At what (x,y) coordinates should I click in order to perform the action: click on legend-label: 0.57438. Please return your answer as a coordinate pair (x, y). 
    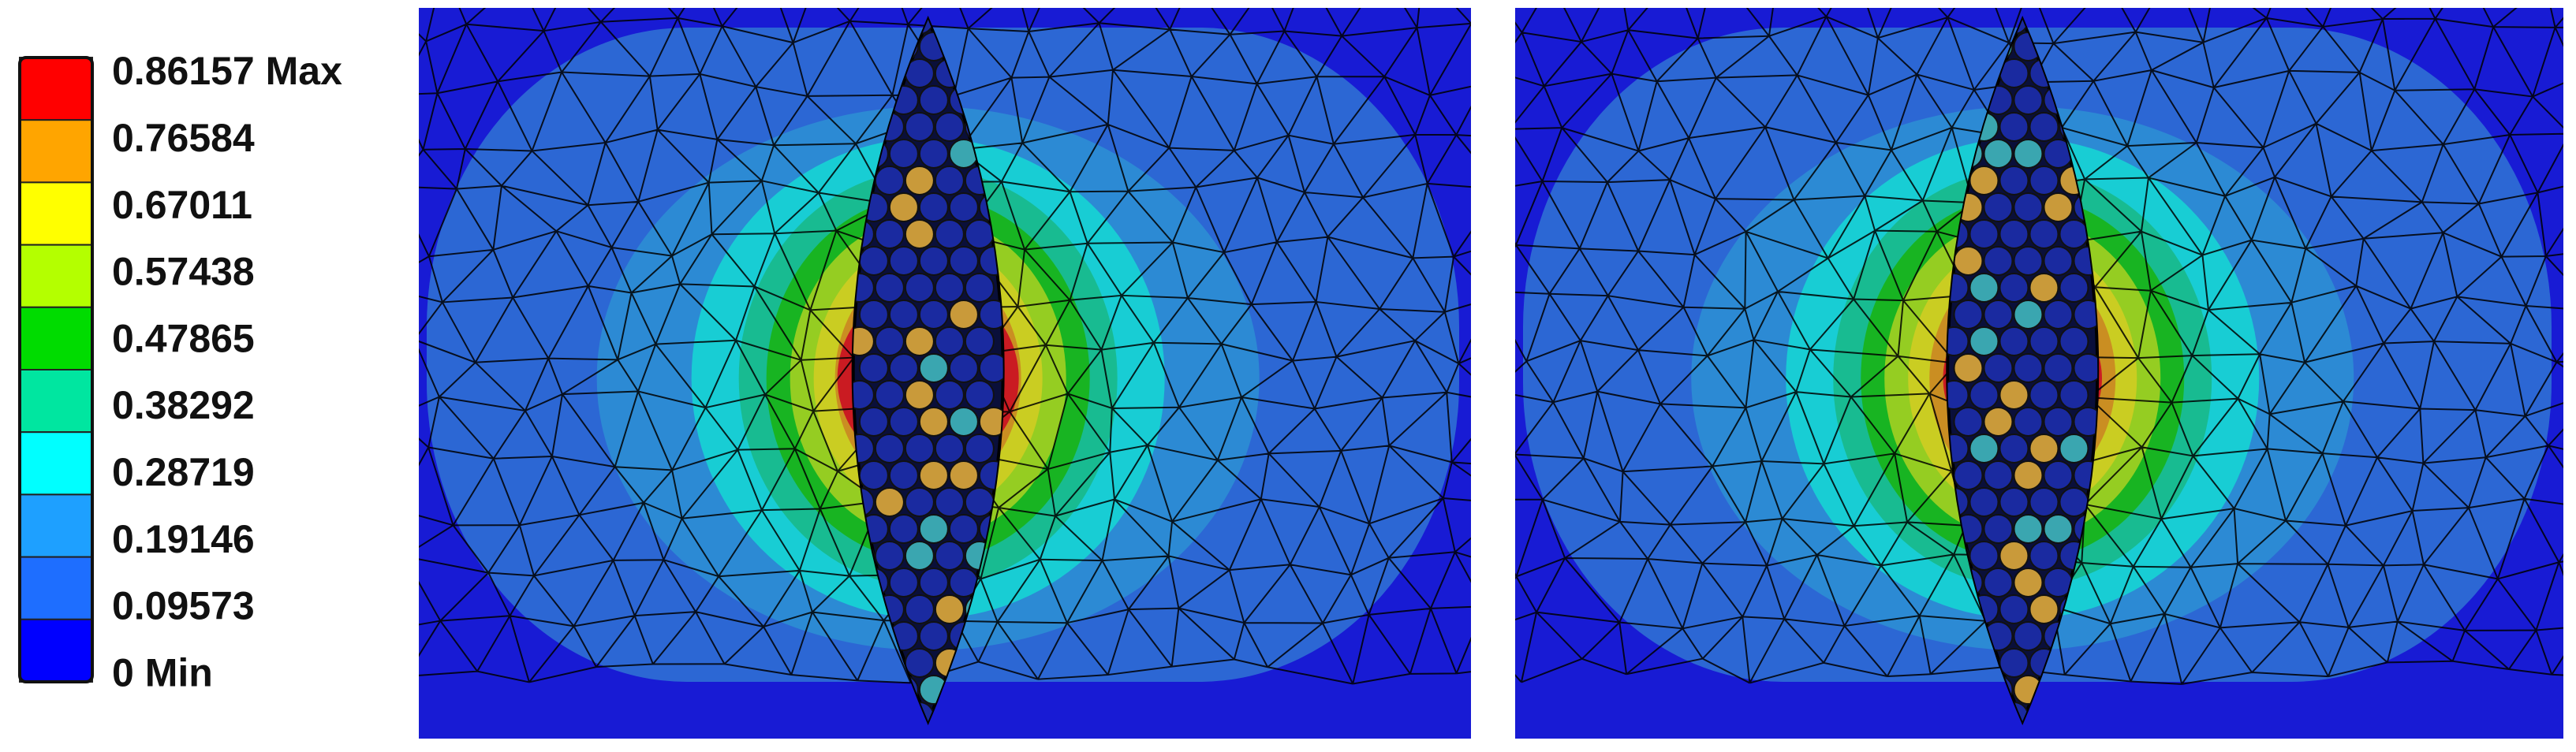
    Looking at the image, I should click on (183, 272).